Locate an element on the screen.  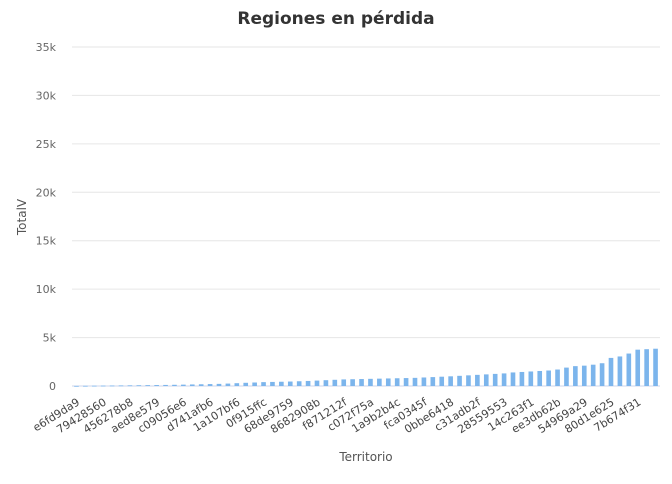
y-tick-label: 30k is located at coordinates (46, 95).